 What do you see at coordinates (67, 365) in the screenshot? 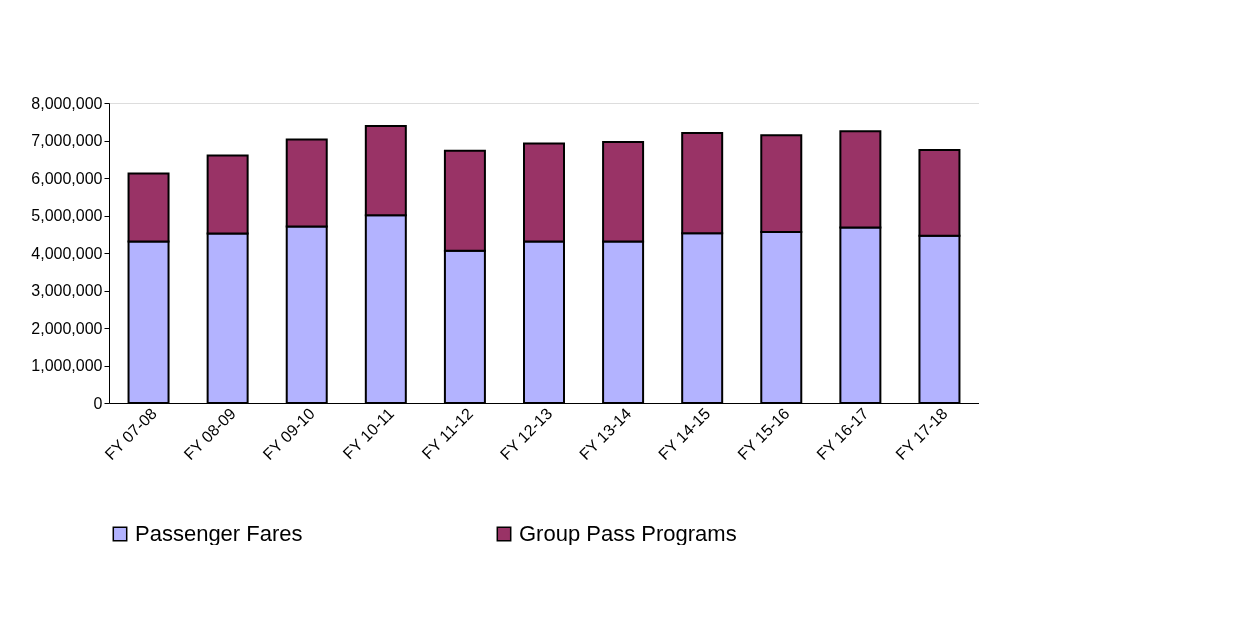
I see `y-tick-label: 1,000,000` at bounding box center [67, 365].